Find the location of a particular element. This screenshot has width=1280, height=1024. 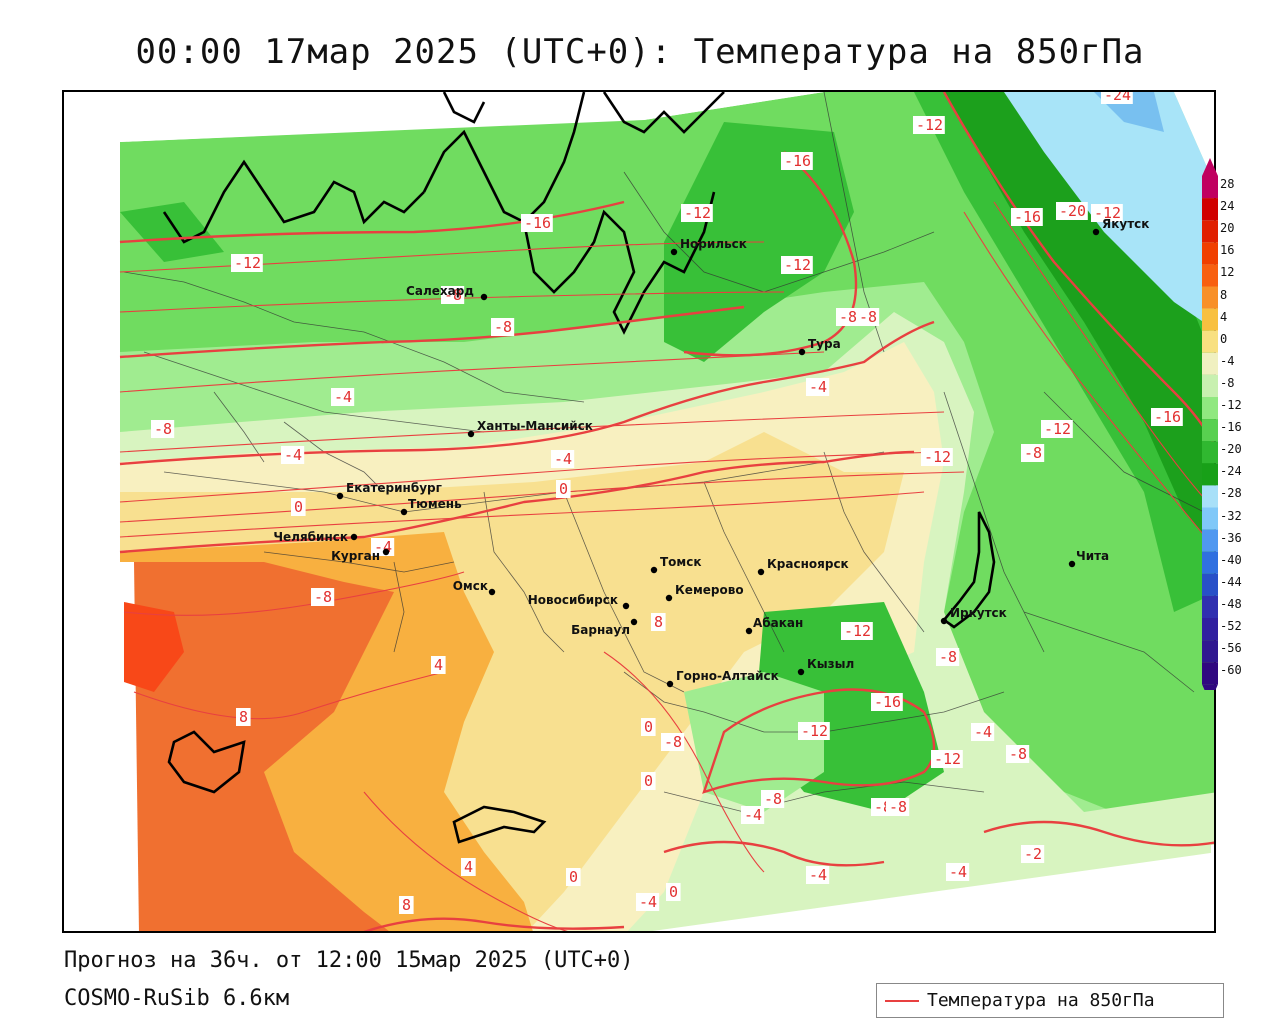

city-marker: Томск is located at coordinates (676, 564).